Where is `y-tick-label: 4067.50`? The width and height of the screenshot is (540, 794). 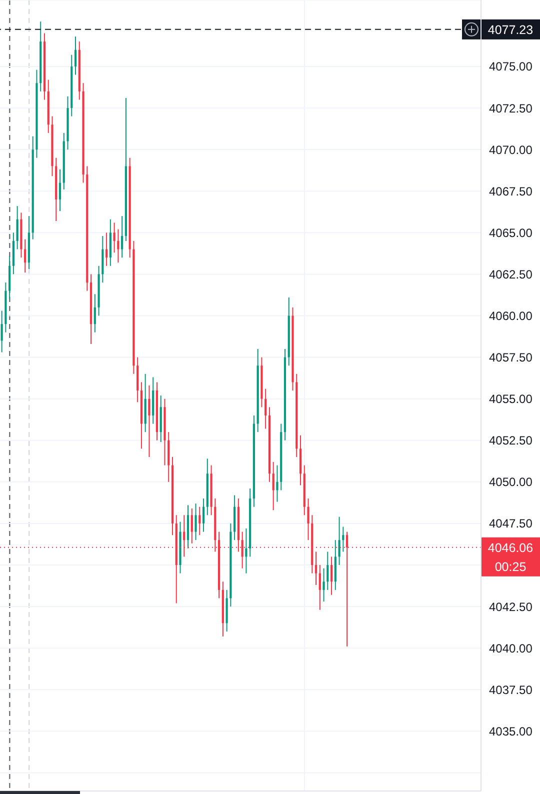
y-tick-label: 4067.50 is located at coordinates (511, 191).